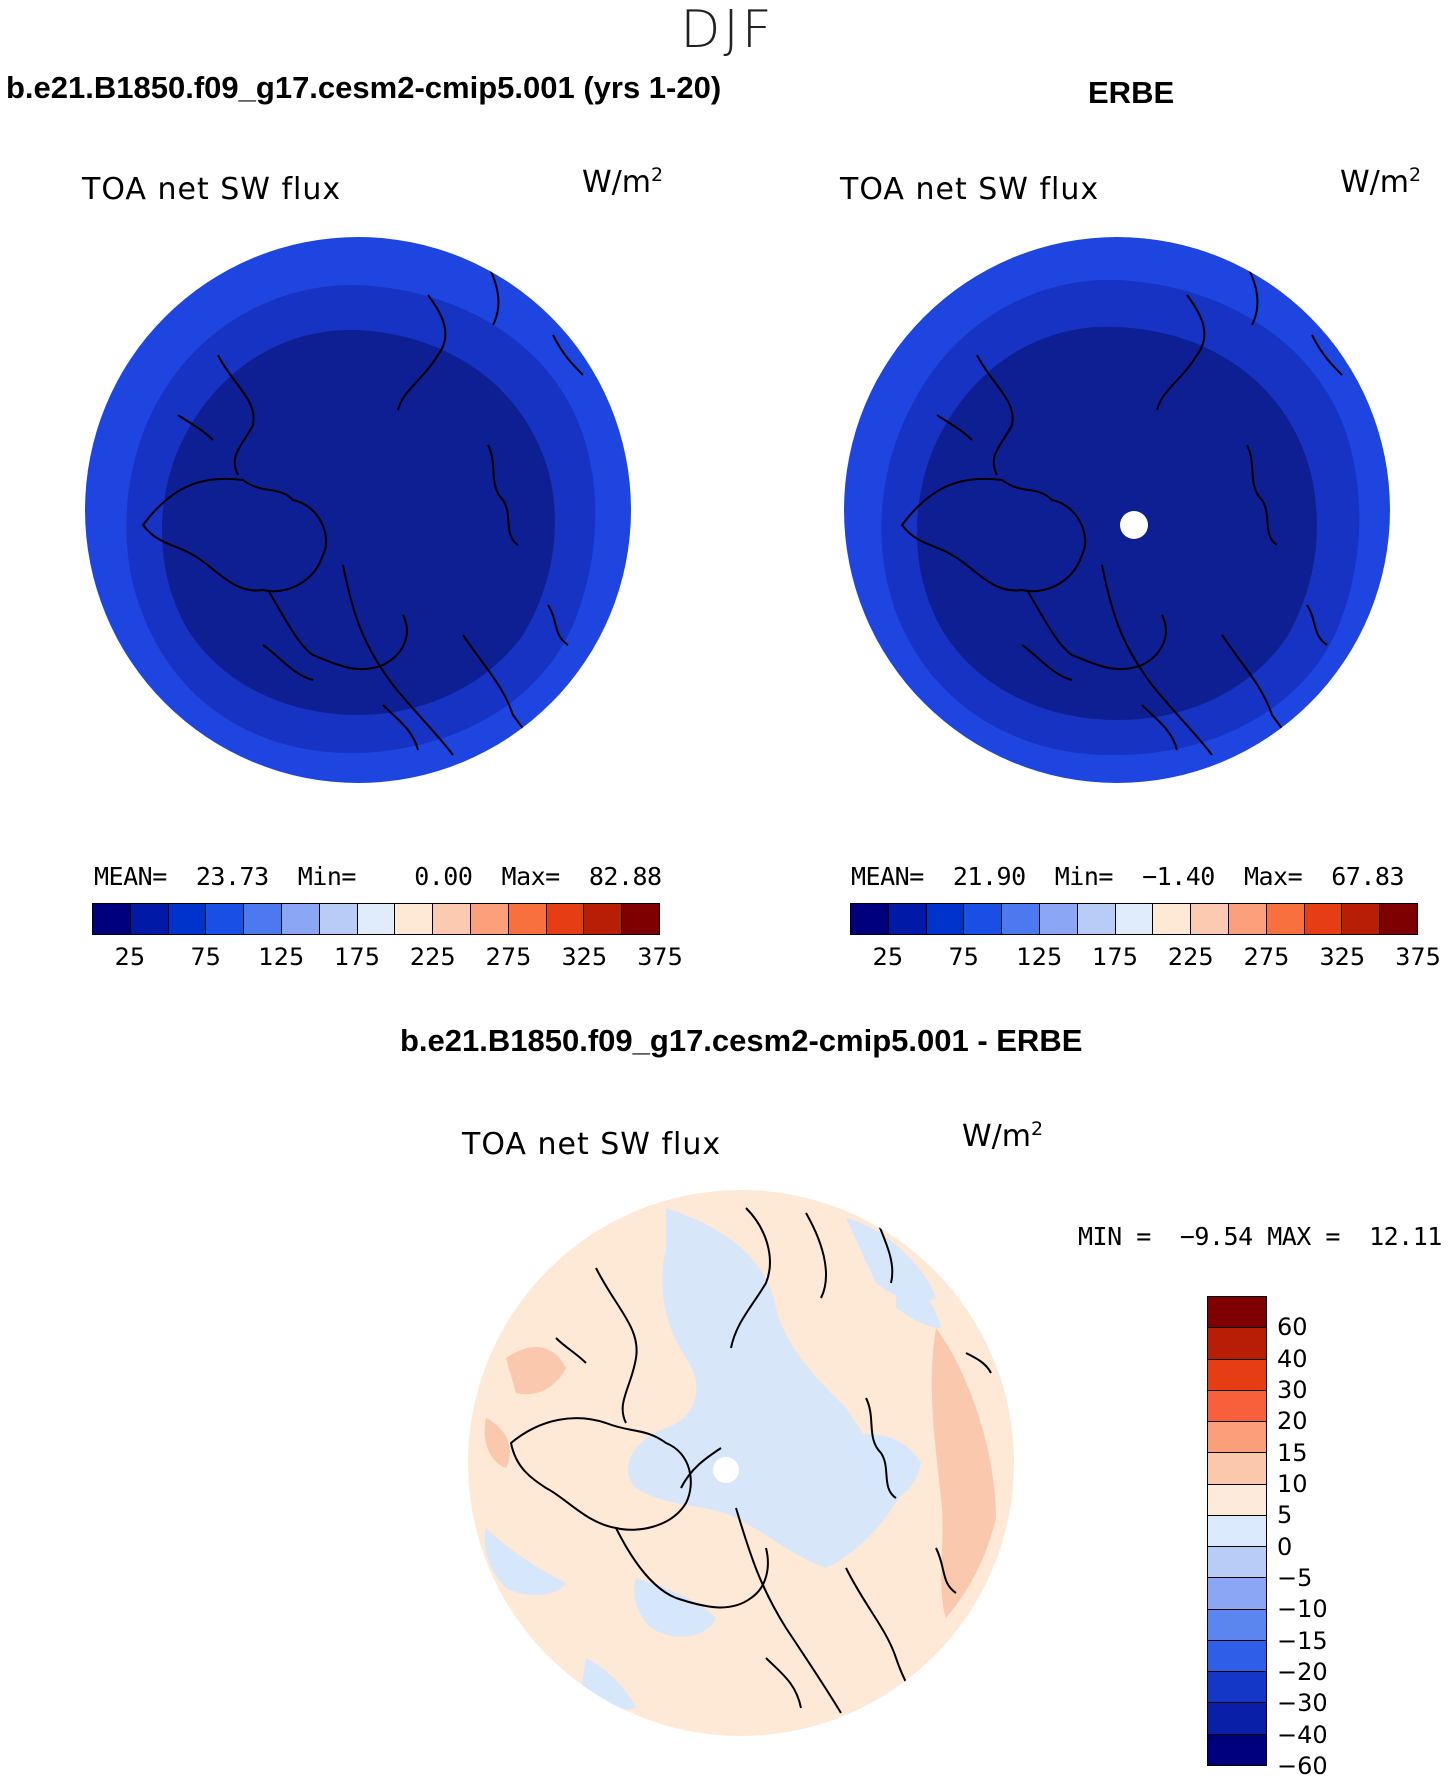 The height and width of the screenshot is (1780, 1455). I want to click on panel3-variable-label: TOA net SW flux, so click(592, 1144).